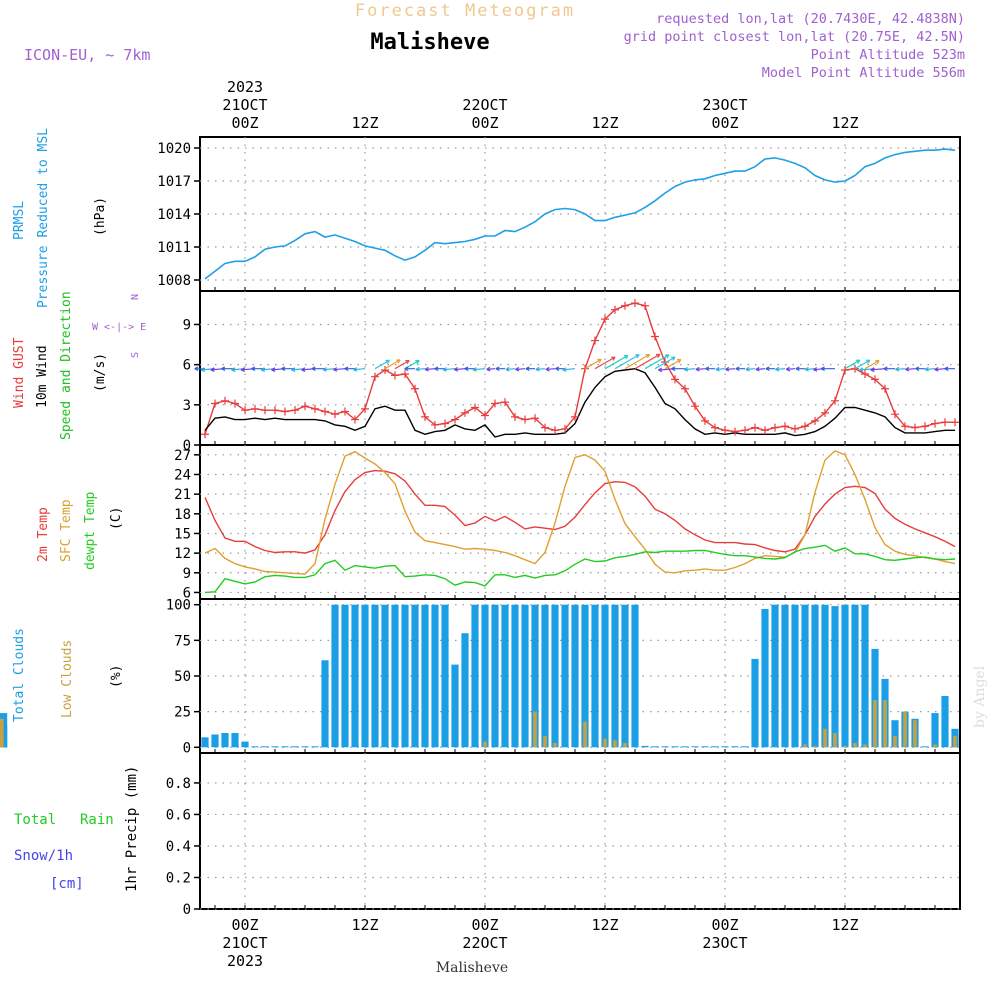 This screenshot has height=1000, width=1000. I want to click on pressure-ytick-label: 1017, so click(174, 182).